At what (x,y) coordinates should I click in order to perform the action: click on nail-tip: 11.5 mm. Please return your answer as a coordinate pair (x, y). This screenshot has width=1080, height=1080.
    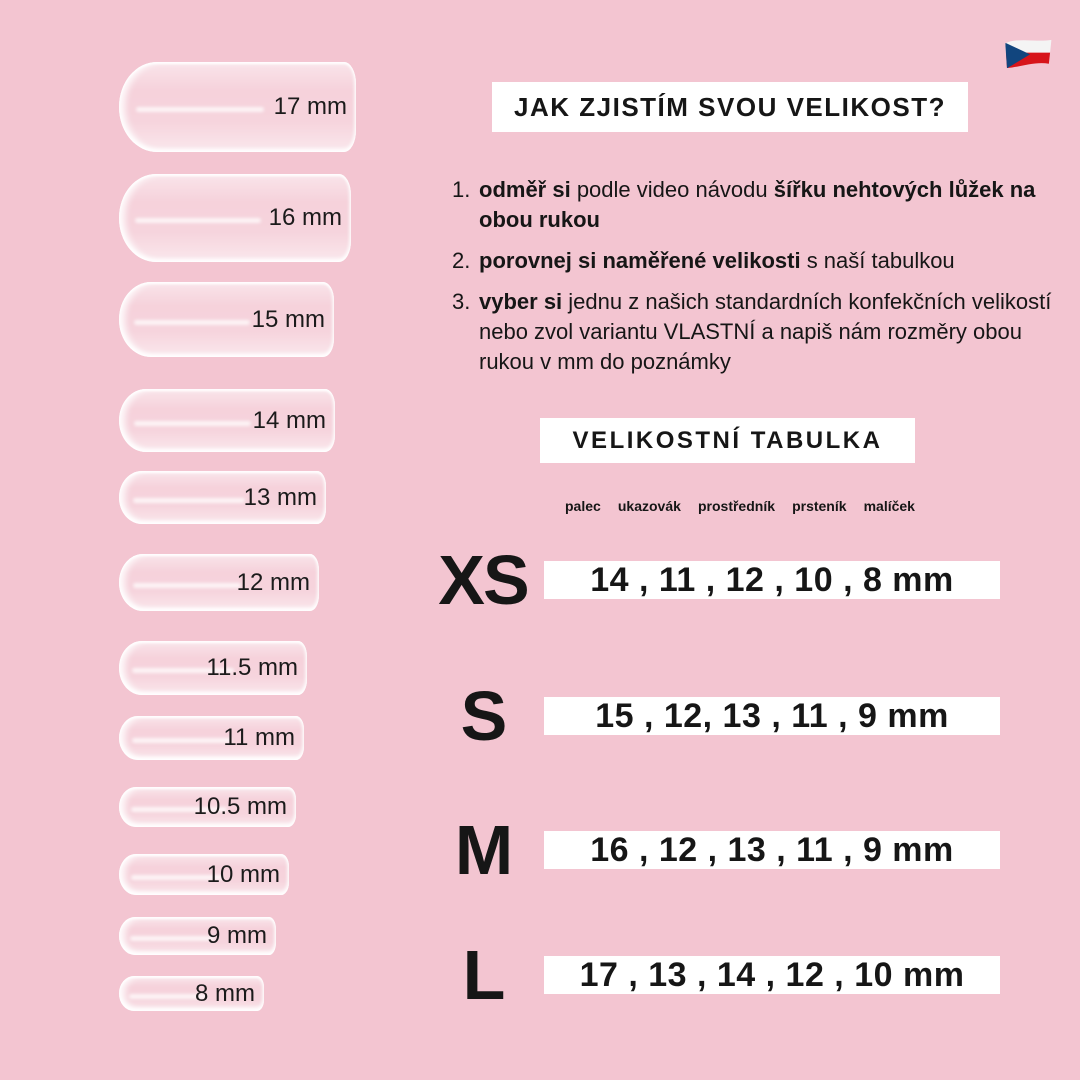
    Looking at the image, I should click on (213, 668).